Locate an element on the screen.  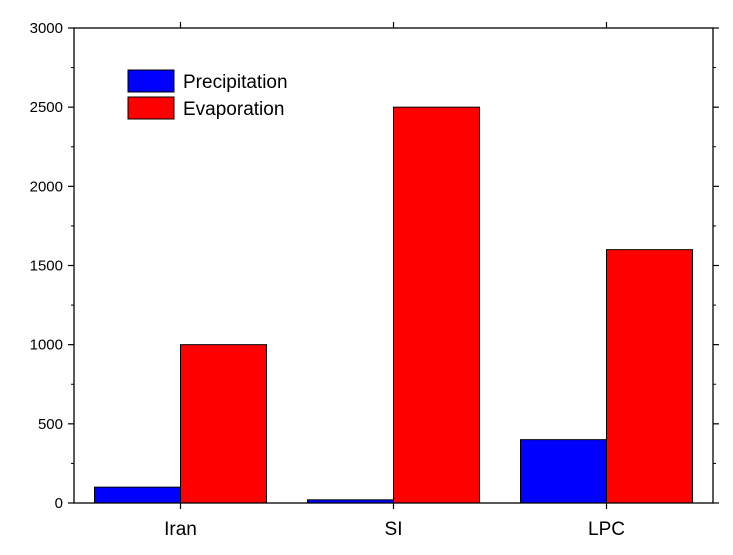
legend-label-evaporation: Evaporation is located at coordinates (233, 109).